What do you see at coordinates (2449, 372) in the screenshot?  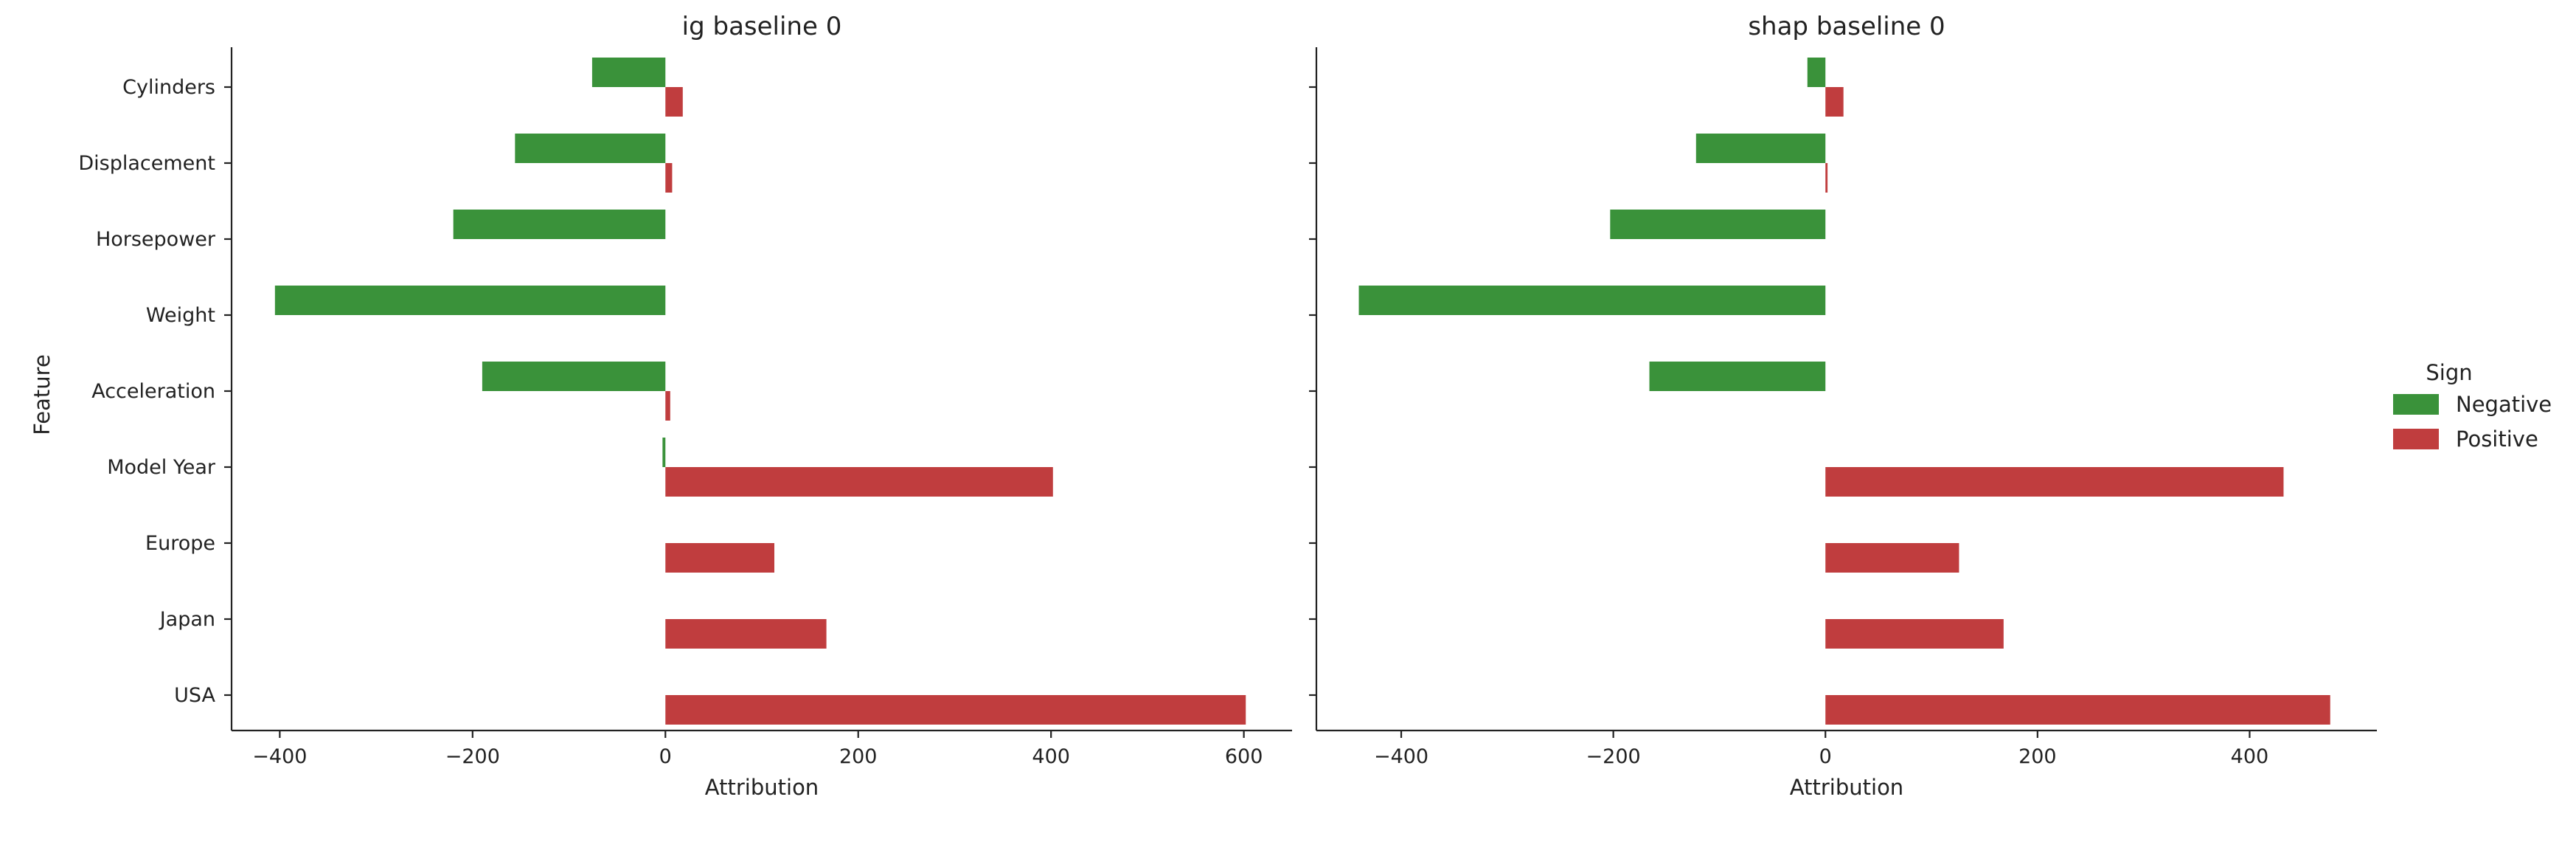 I see `legend-title: Sign` at bounding box center [2449, 372].